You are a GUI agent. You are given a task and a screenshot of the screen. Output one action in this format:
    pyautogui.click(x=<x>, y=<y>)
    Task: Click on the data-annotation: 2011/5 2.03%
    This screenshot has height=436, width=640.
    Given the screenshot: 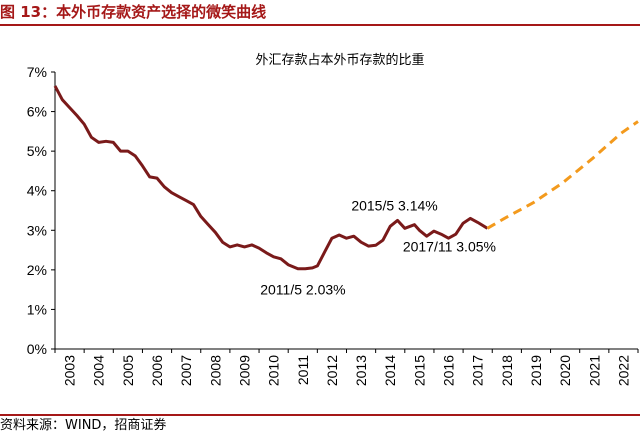 What is the action you would take?
    pyautogui.click(x=302, y=290)
    